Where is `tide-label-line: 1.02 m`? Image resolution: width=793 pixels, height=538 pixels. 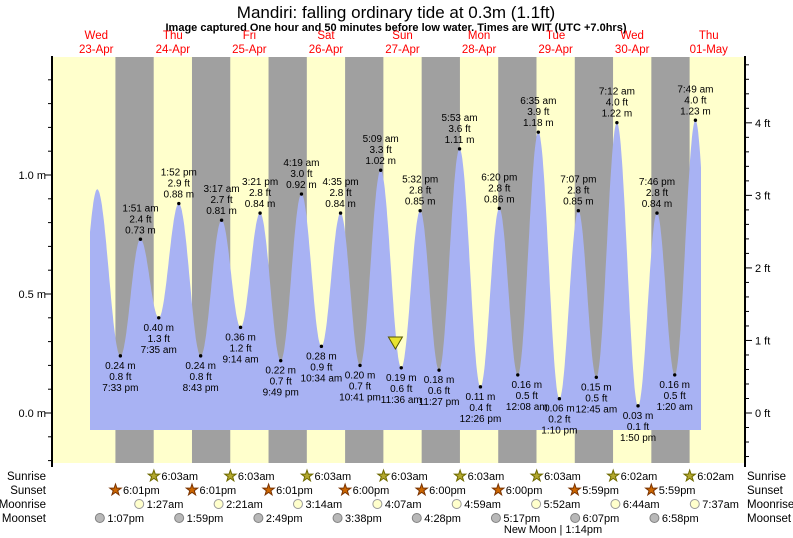 tide-label-line: 1.02 m is located at coordinates (380, 161).